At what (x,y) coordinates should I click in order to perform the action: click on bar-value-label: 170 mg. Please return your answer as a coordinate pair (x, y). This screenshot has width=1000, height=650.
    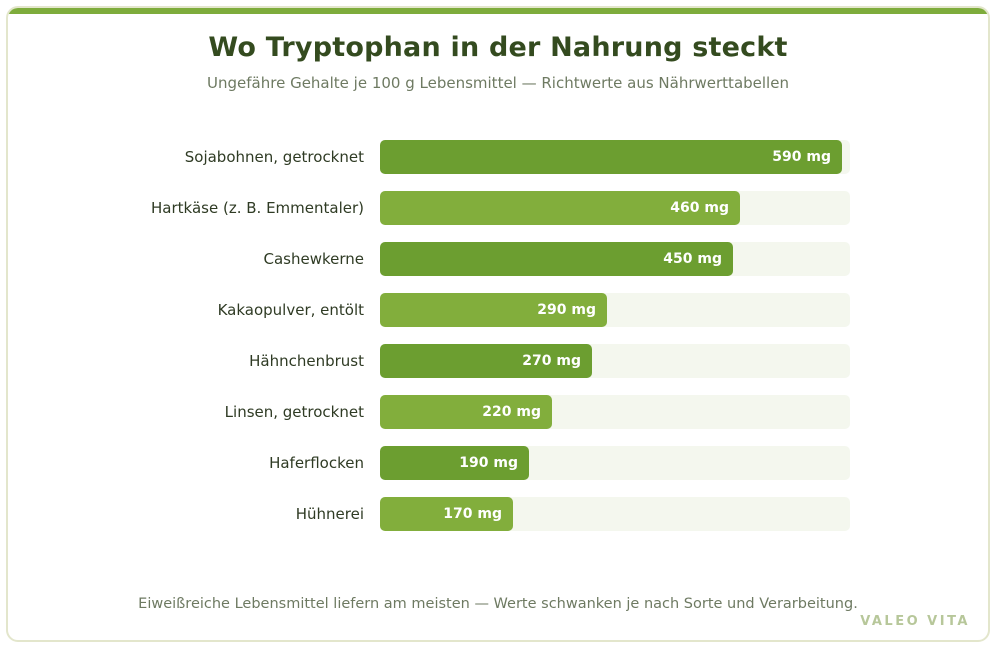
    Looking at the image, I should click on (472, 514).